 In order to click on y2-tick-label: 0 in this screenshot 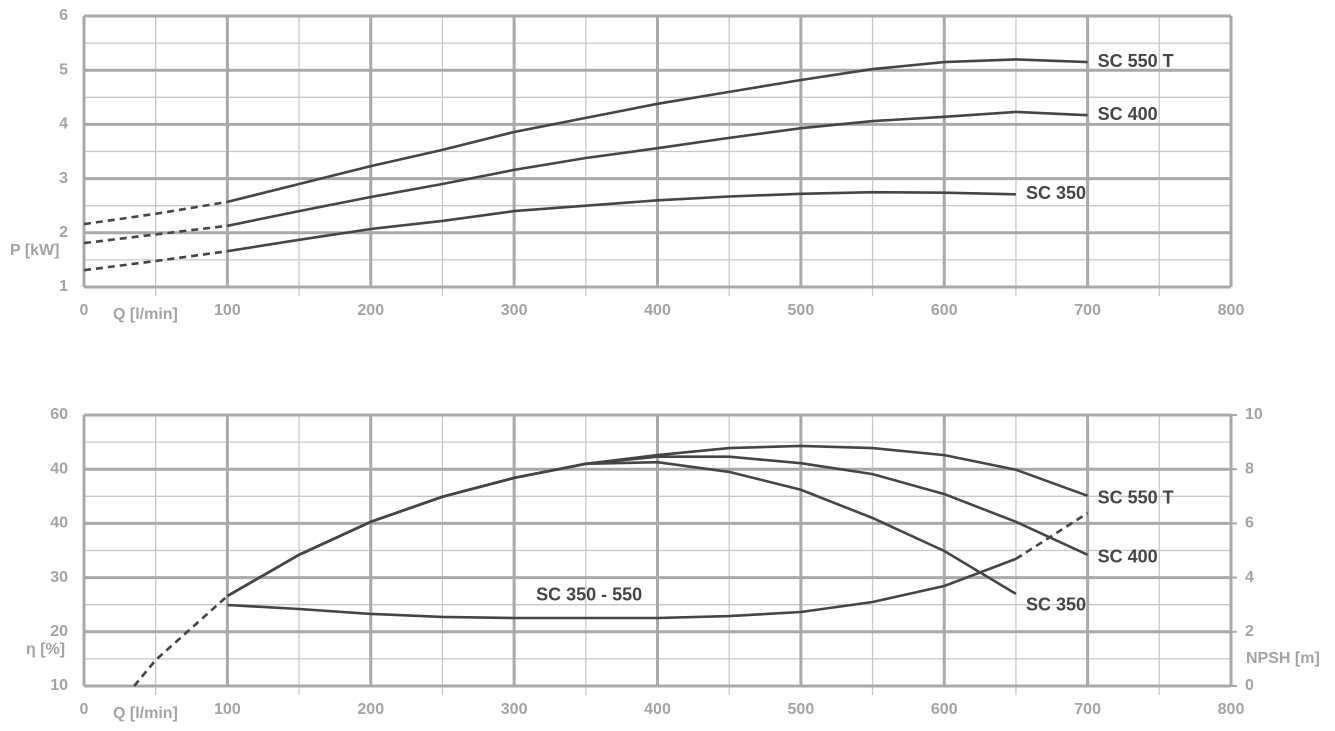, I will do `click(1249, 685)`.